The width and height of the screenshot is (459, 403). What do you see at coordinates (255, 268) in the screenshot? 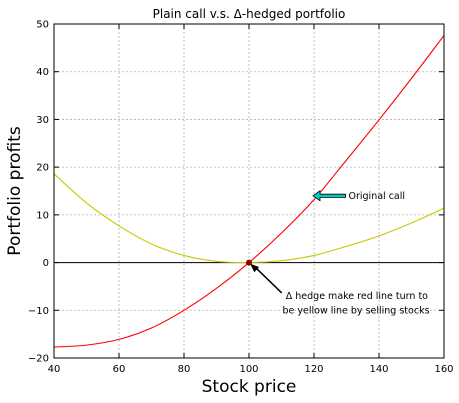
I see `hedge-arrow-head` at bounding box center [255, 268].